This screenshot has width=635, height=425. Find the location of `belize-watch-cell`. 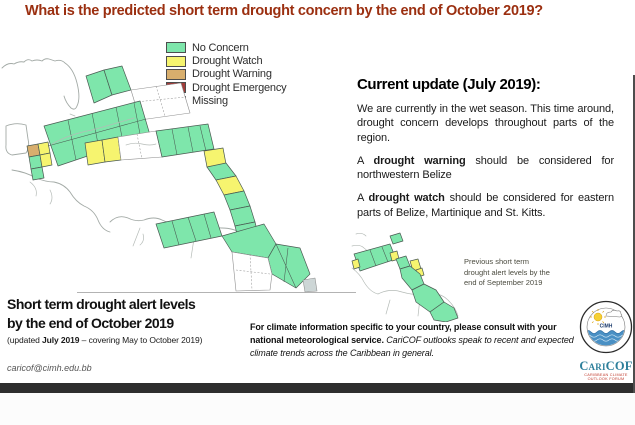

belize-watch-cell is located at coordinates (46, 160).